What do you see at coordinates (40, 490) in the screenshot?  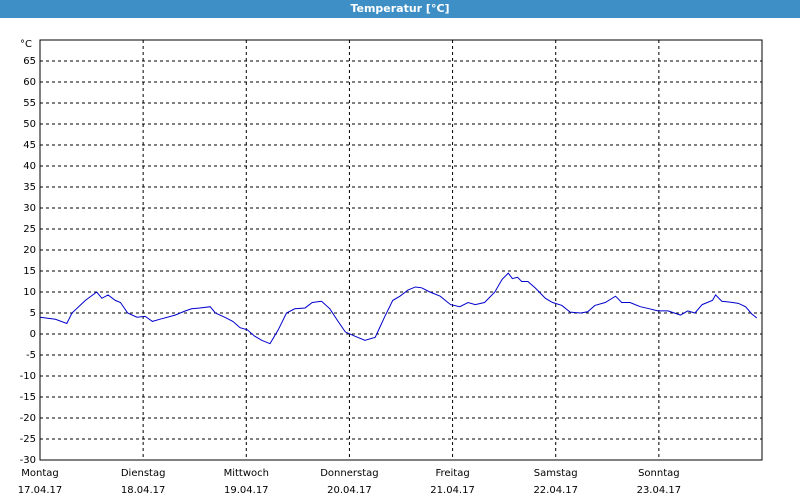 I see `x-tick-date: 17.04.17` at bounding box center [40, 490].